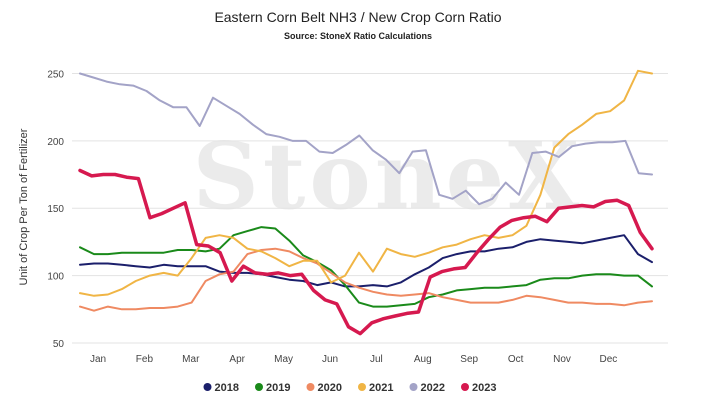 The width and height of the screenshot is (716, 413). I want to click on legend-label-2019: 2019, so click(278, 388).